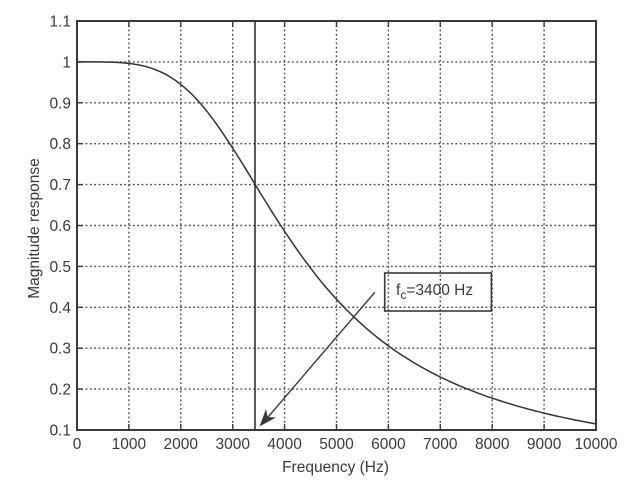  What do you see at coordinates (595, 444) in the screenshot?
I see `svg-text: 10000` at bounding box center [595, 444].